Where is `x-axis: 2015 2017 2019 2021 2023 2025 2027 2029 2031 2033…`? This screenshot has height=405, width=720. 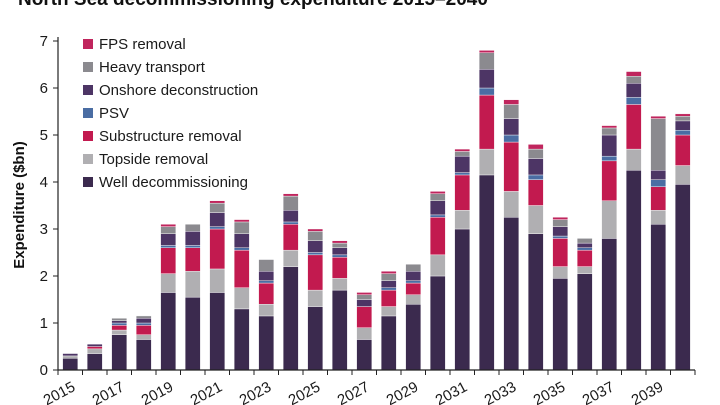
x-axis: 2015 2017 2019 2021 2023 2025 2027 2029 2031 2033… is located at coordinates (368, 387).